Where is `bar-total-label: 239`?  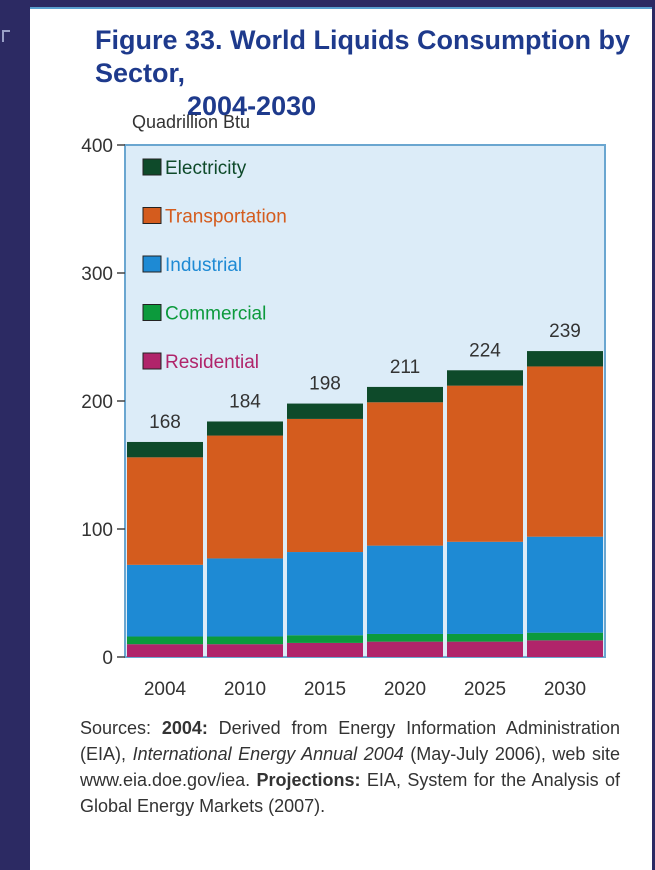
bar-total-label: 239 is located at coordinates (565, 331).